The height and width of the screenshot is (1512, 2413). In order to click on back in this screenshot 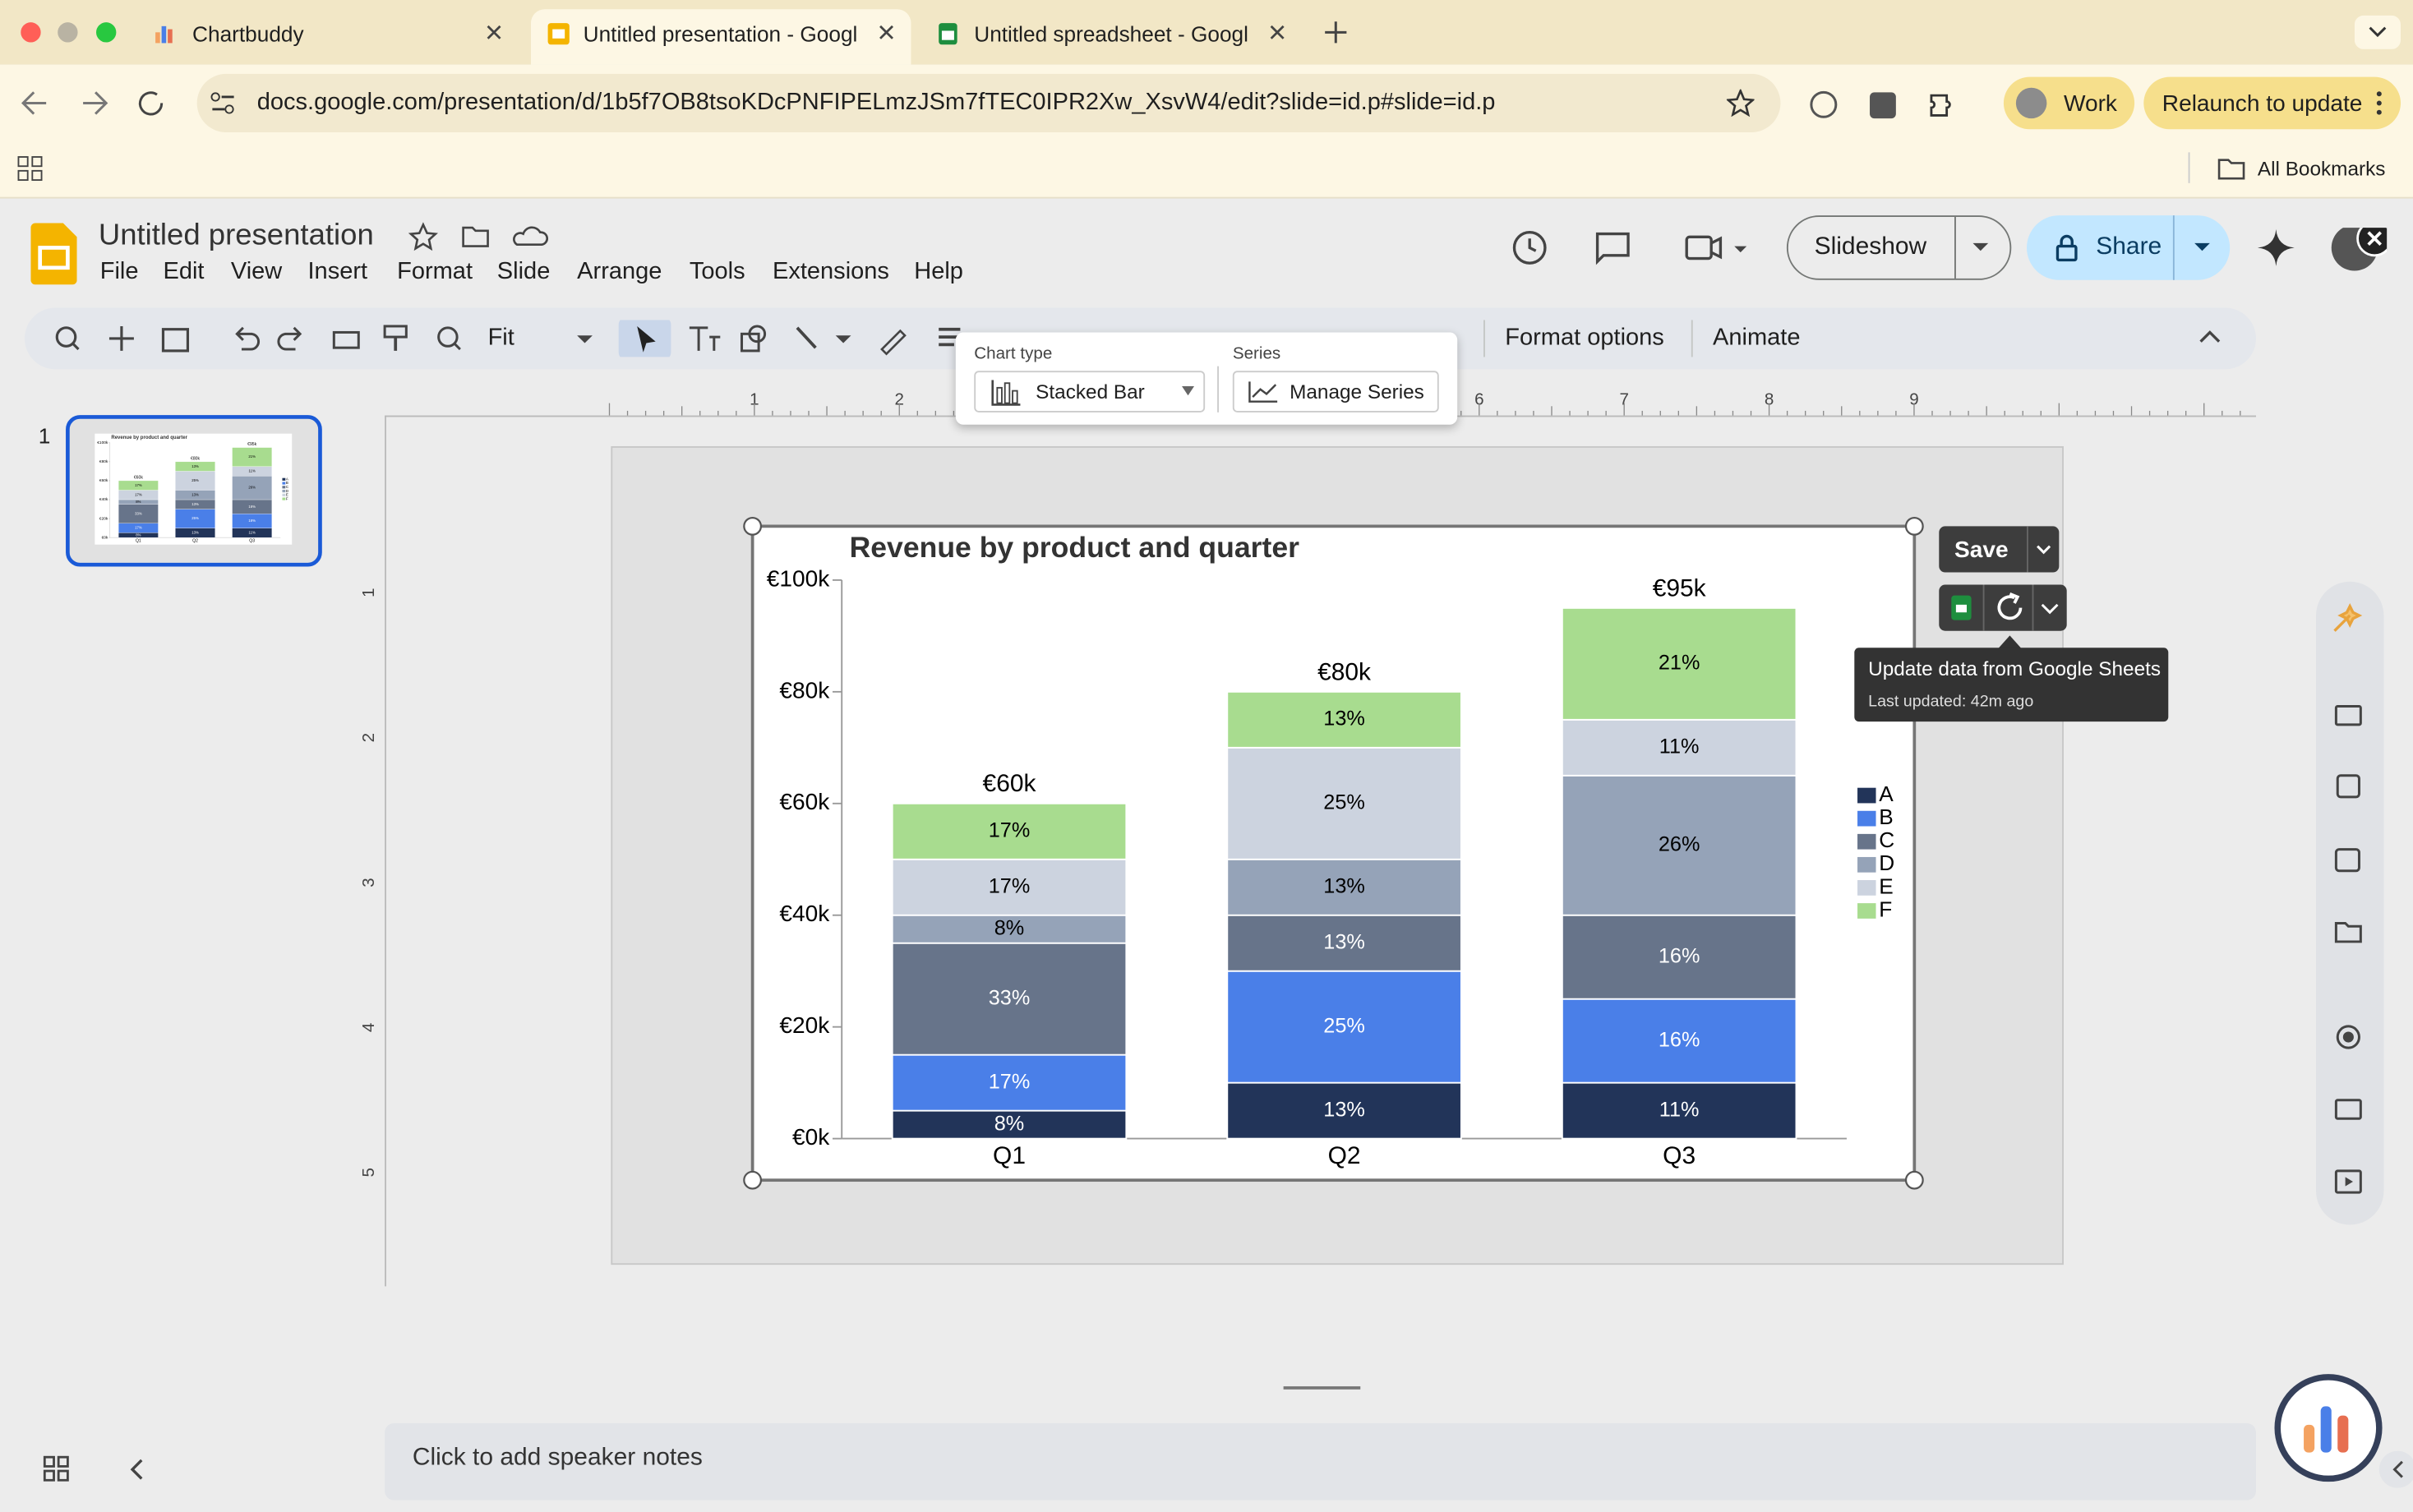, I will do `click(34, 103)`.